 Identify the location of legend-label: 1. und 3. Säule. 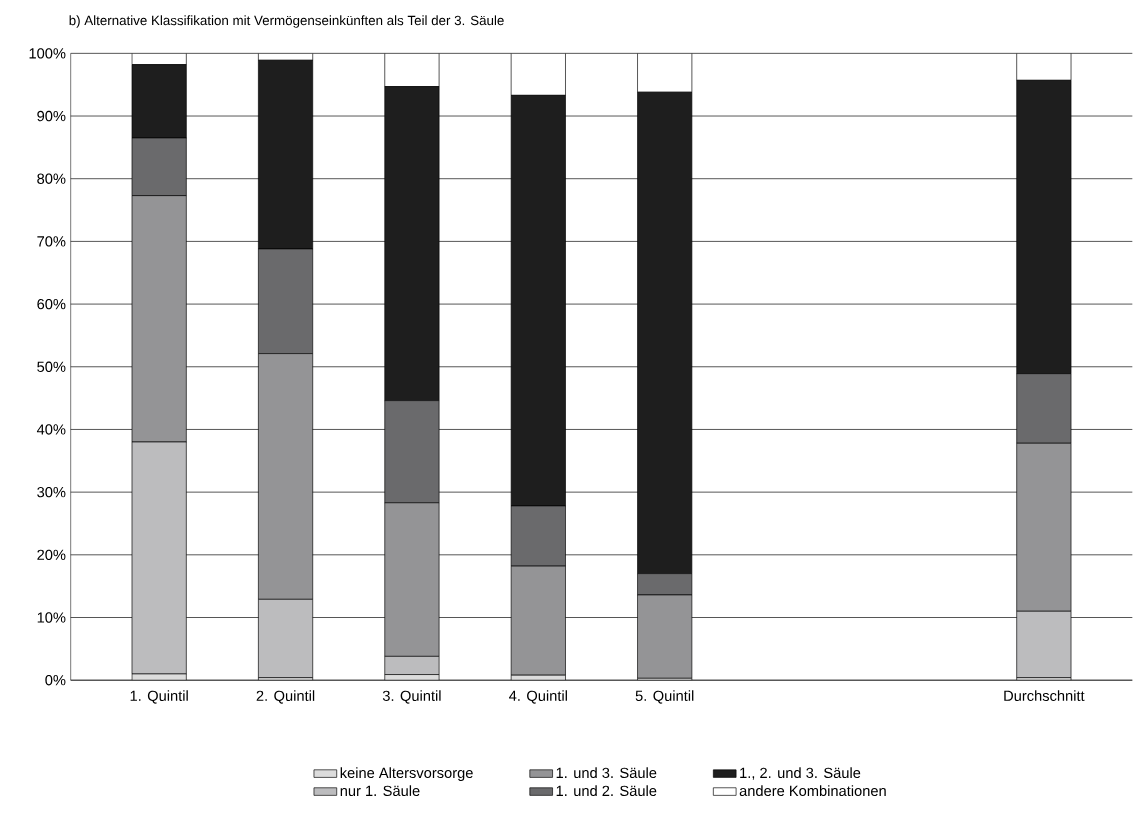
(606, 773).